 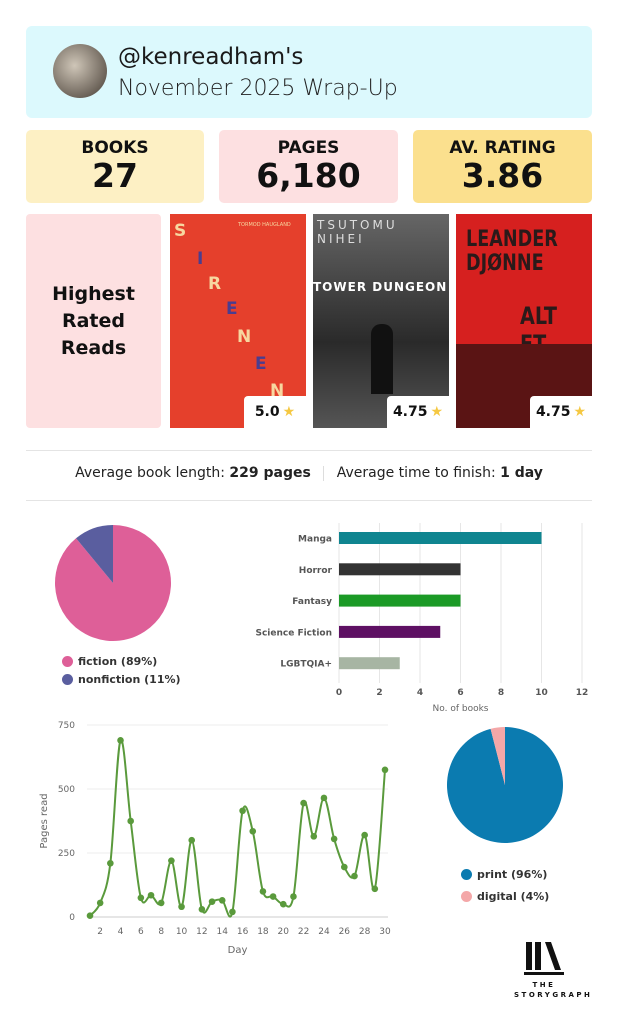 What do you see at coordinates (284, 932) in the screenshot?
I see `x-tick-label: 20` at bounding box center [284, 932].